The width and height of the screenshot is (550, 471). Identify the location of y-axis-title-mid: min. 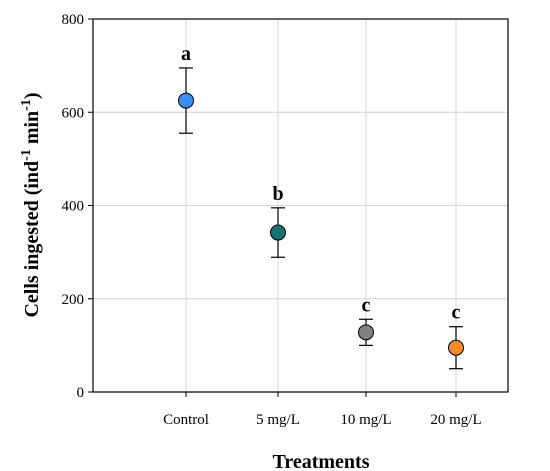
(32, 130).